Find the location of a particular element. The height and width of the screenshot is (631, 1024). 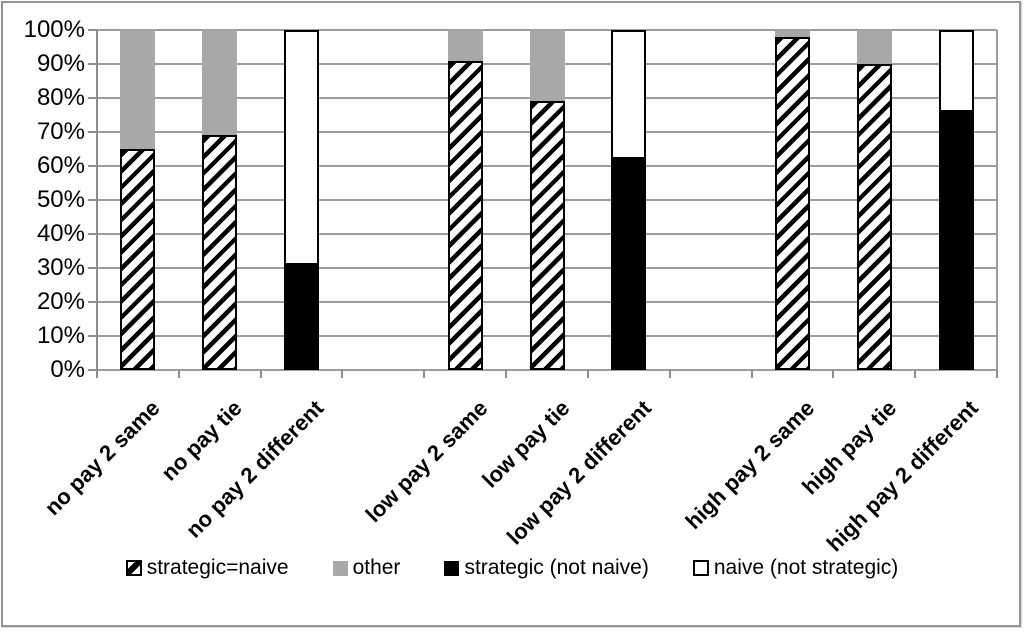

legend-swatch-black-icon is located at coordinates (452, 568).